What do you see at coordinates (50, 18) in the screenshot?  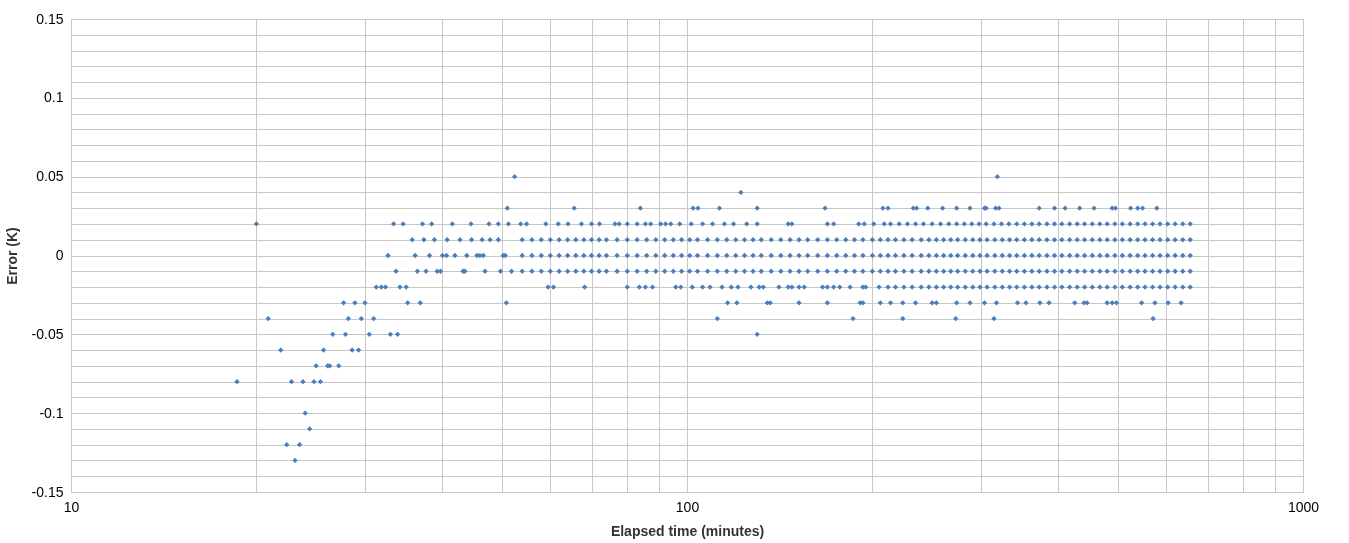 I see `y-tick-label: 0.15` at bounding box center [50, 18].